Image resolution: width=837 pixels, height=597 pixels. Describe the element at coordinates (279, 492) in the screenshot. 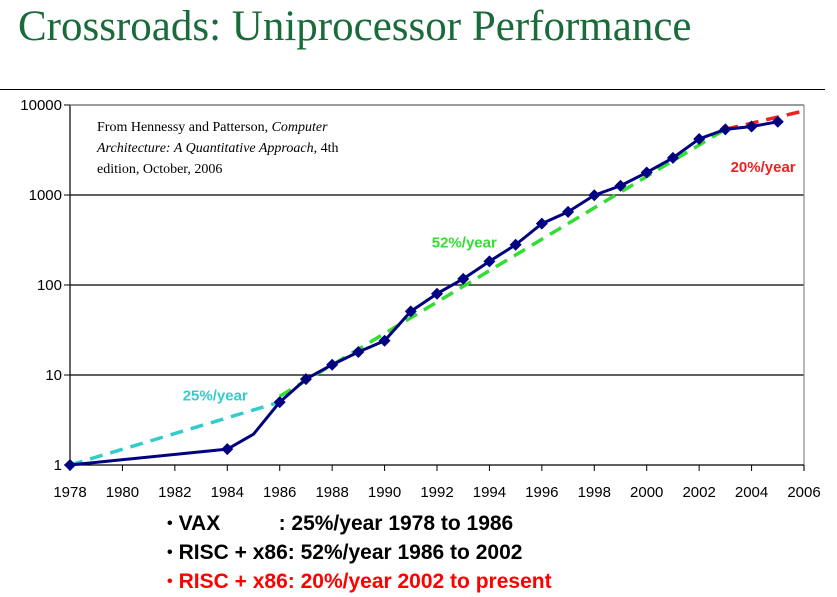

I see `x-tick-label: 1986` at that location.